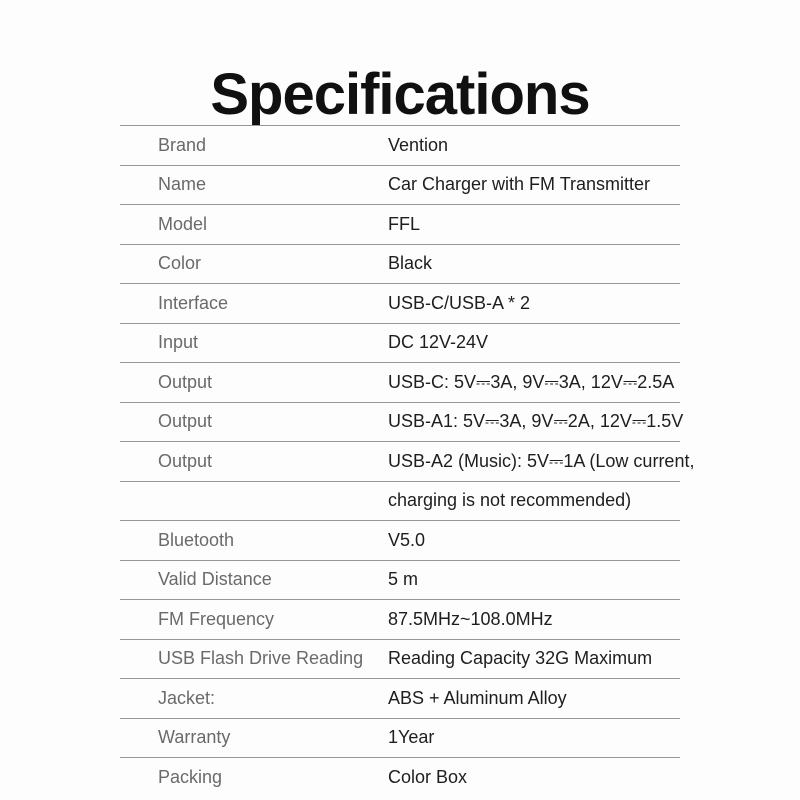 The image size is (800, 800). Describe the element at coordinates (477, 697) in the screenshot. I see `spec-value: ABS + Aluminum Alloy` at that location.